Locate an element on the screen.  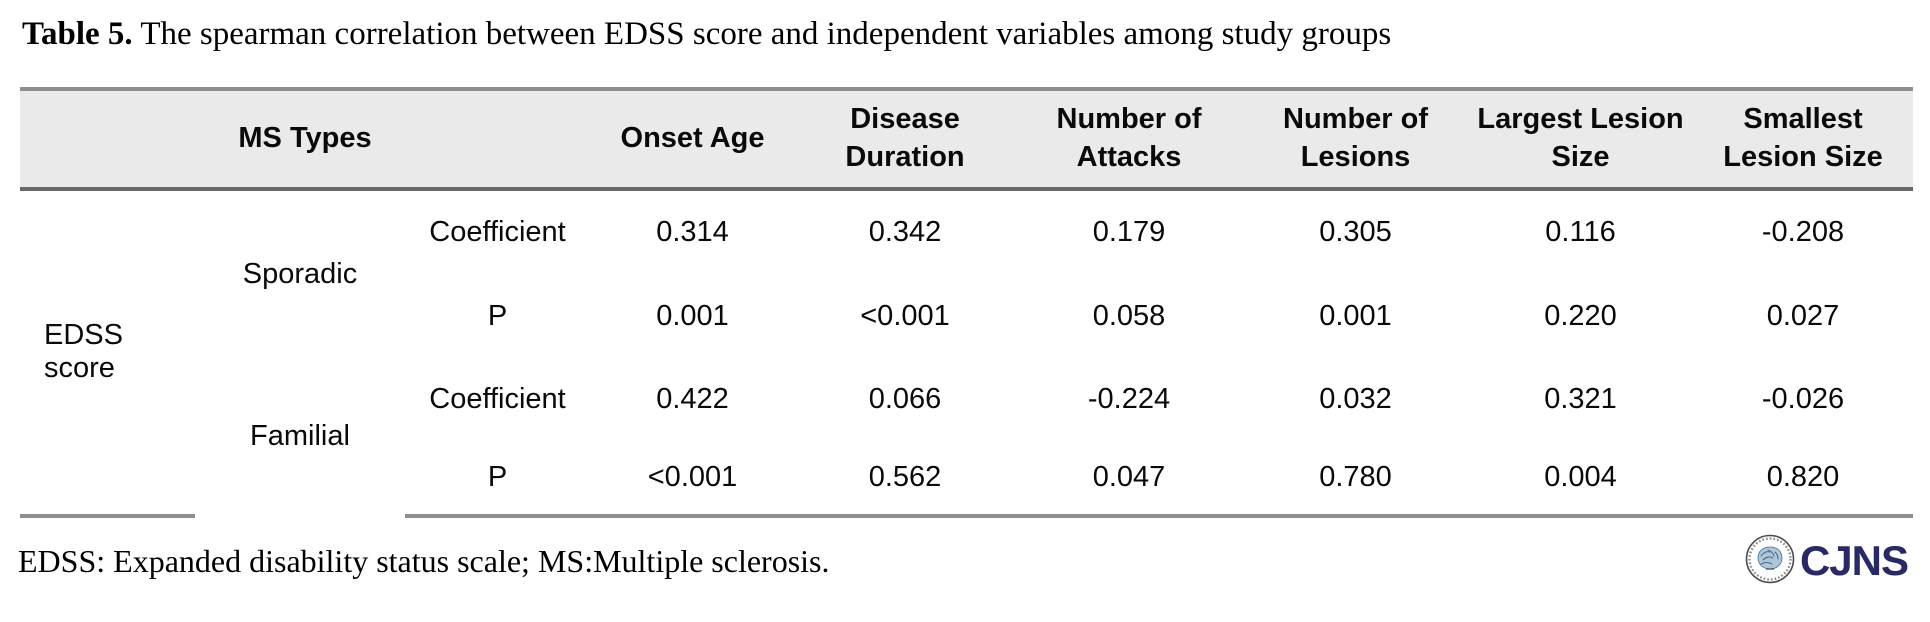
value-cell: 0.027 is located at coordinates (1803, 315).